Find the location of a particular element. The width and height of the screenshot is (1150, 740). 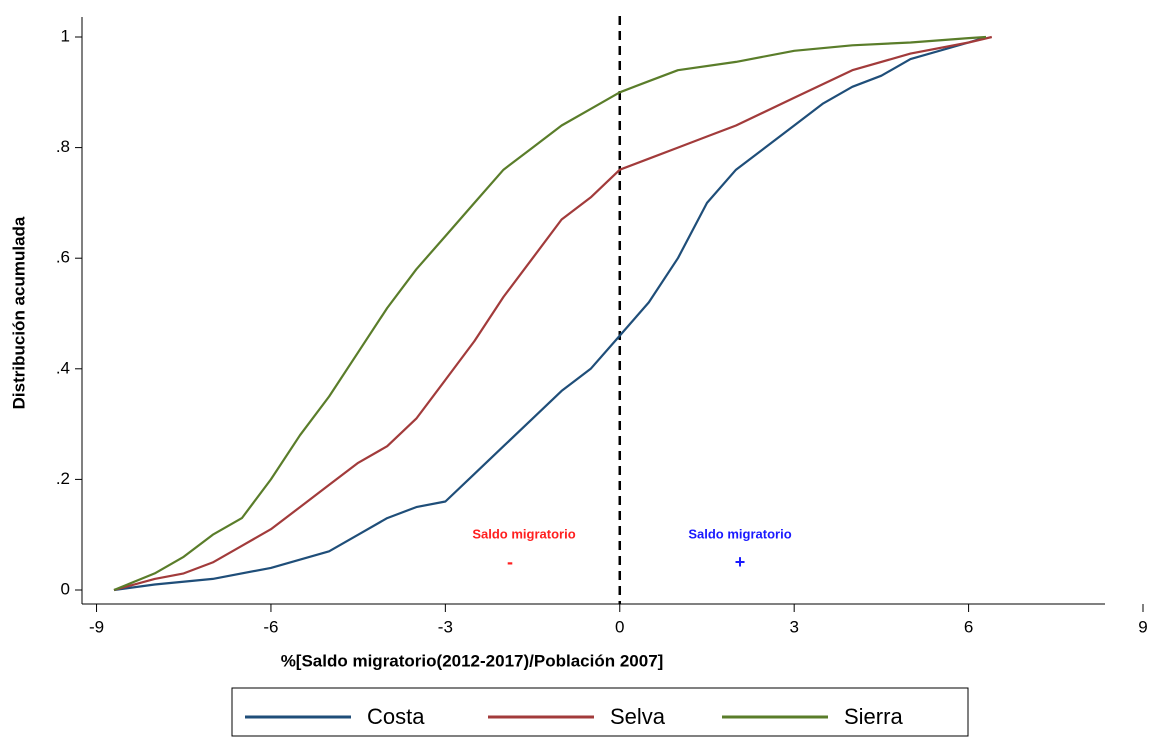

legend-label: Costa is located at coordinates (396, 716).